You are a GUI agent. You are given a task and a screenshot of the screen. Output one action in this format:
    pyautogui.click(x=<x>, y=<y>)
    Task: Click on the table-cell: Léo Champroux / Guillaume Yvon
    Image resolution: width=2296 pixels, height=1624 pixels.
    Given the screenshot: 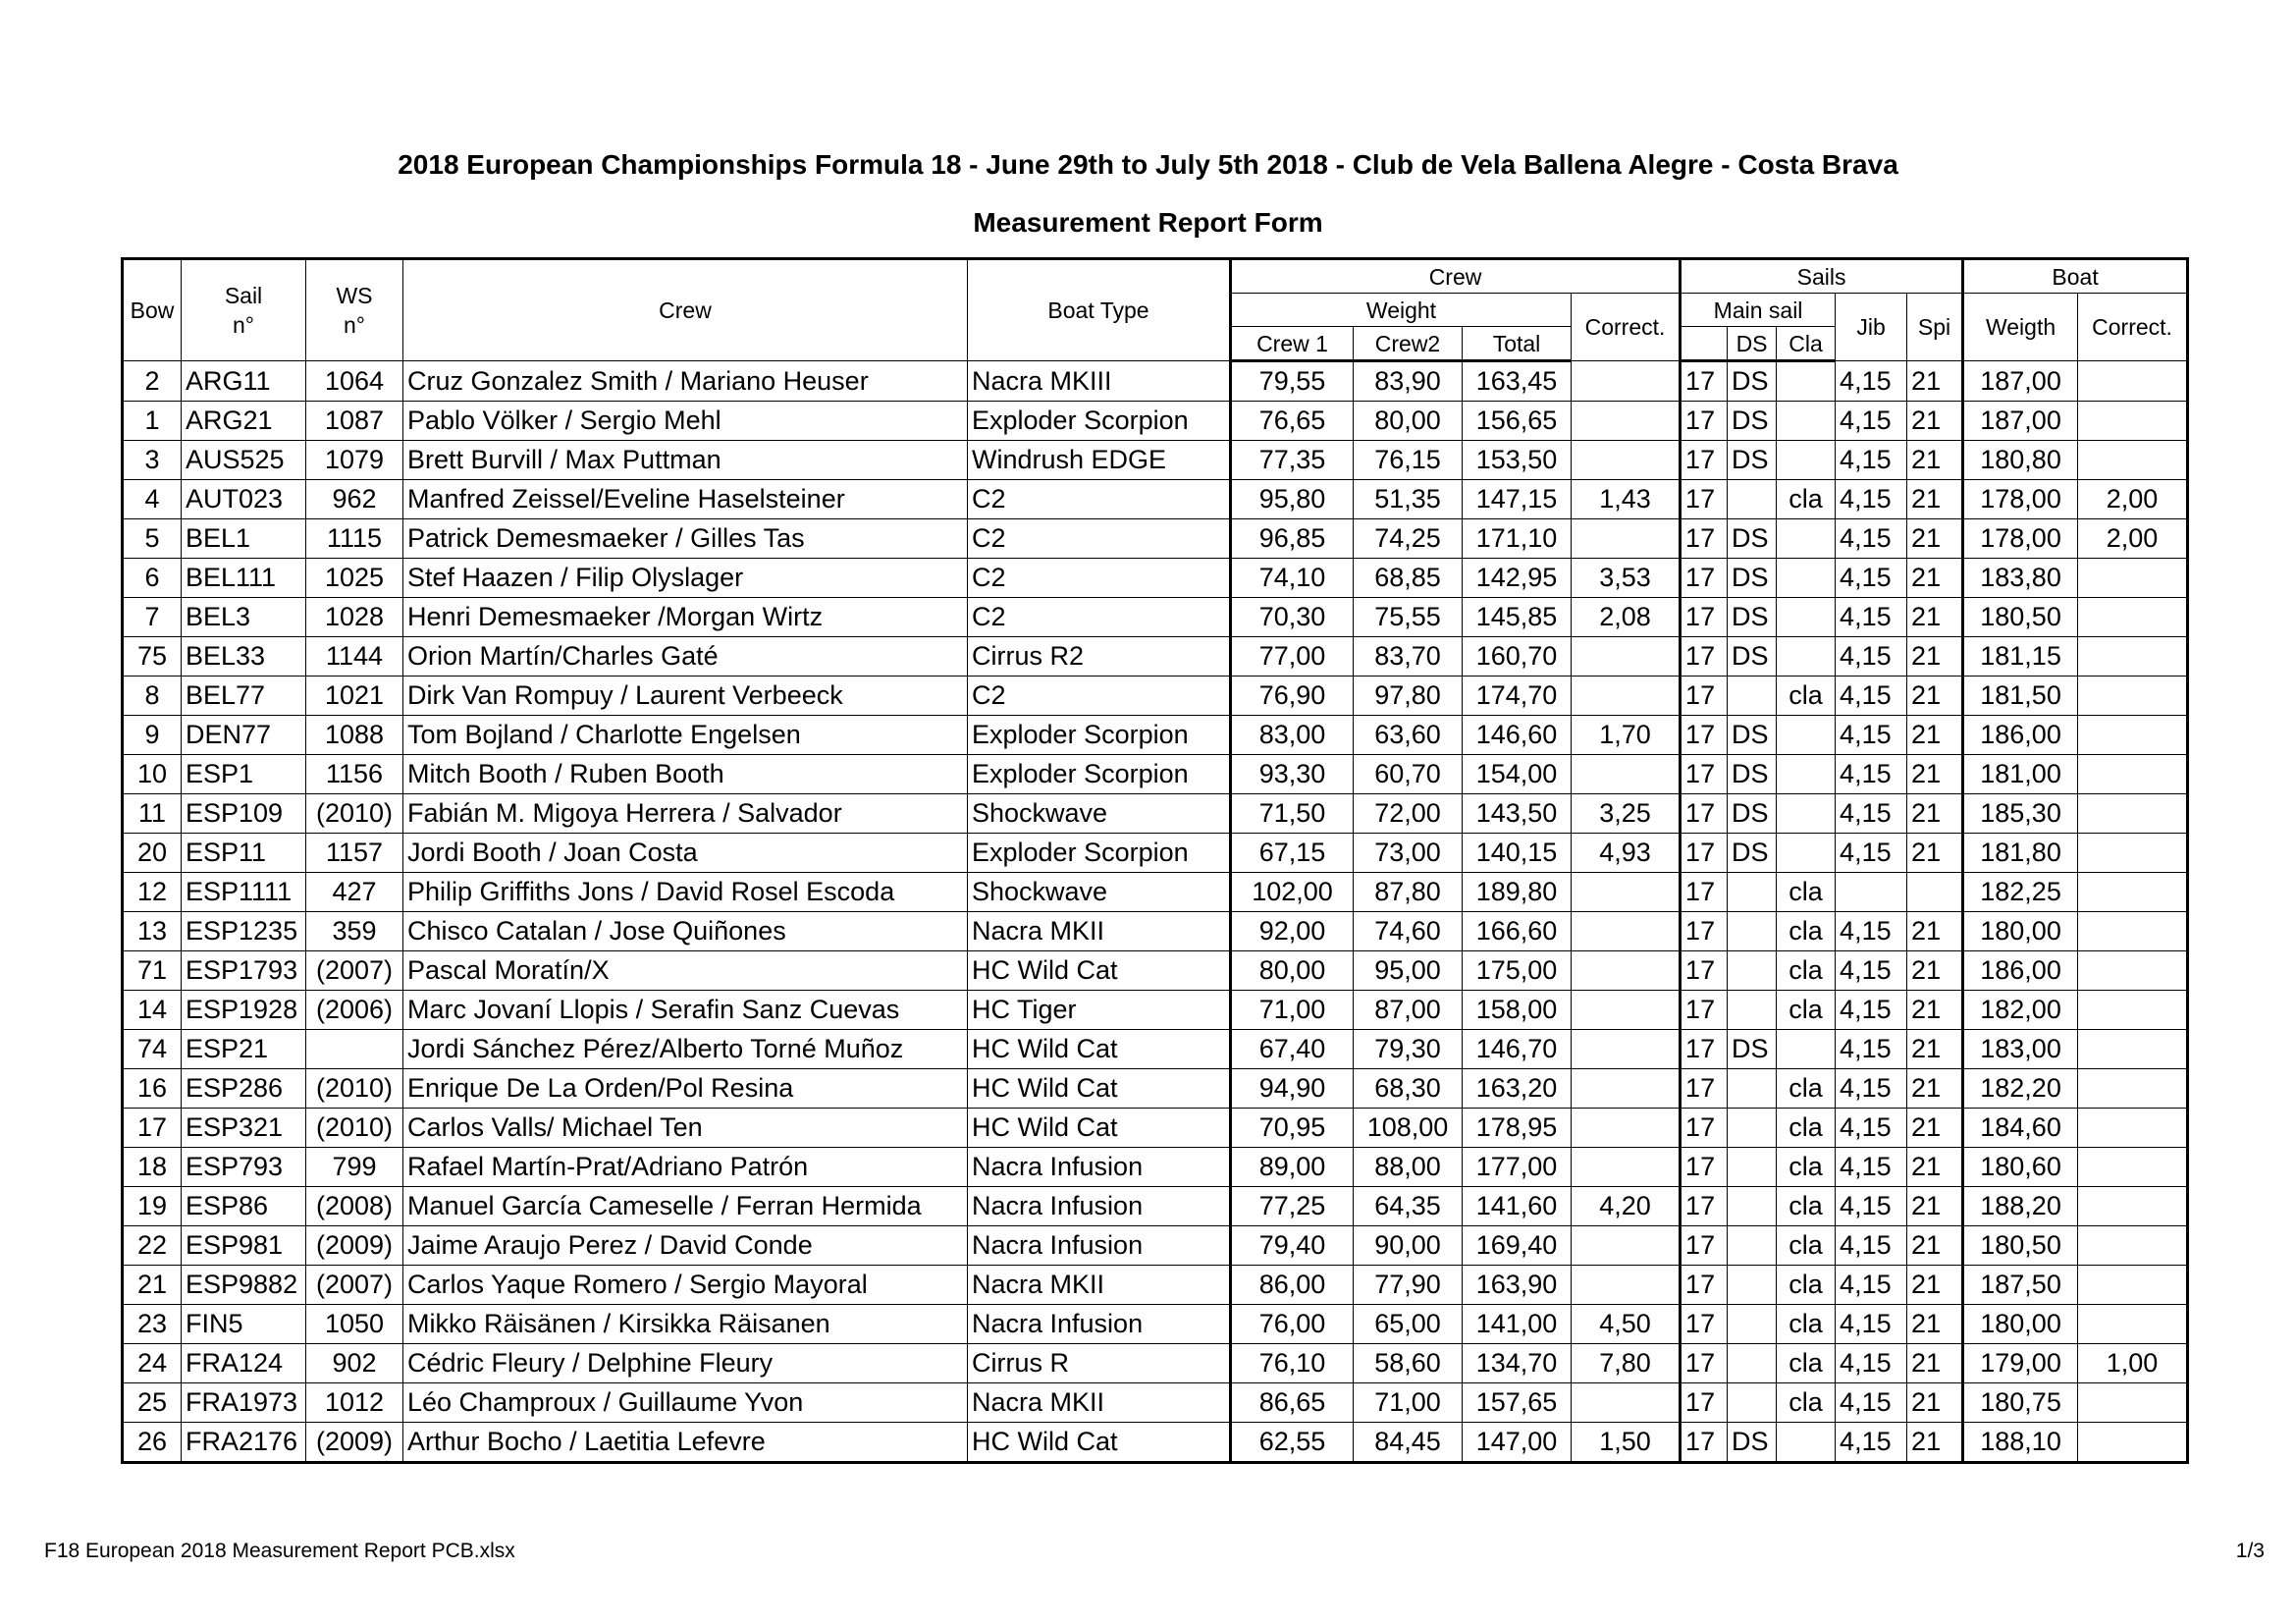 What is the action you would take?
    pyautogui.click(x=685, y=1402)
    